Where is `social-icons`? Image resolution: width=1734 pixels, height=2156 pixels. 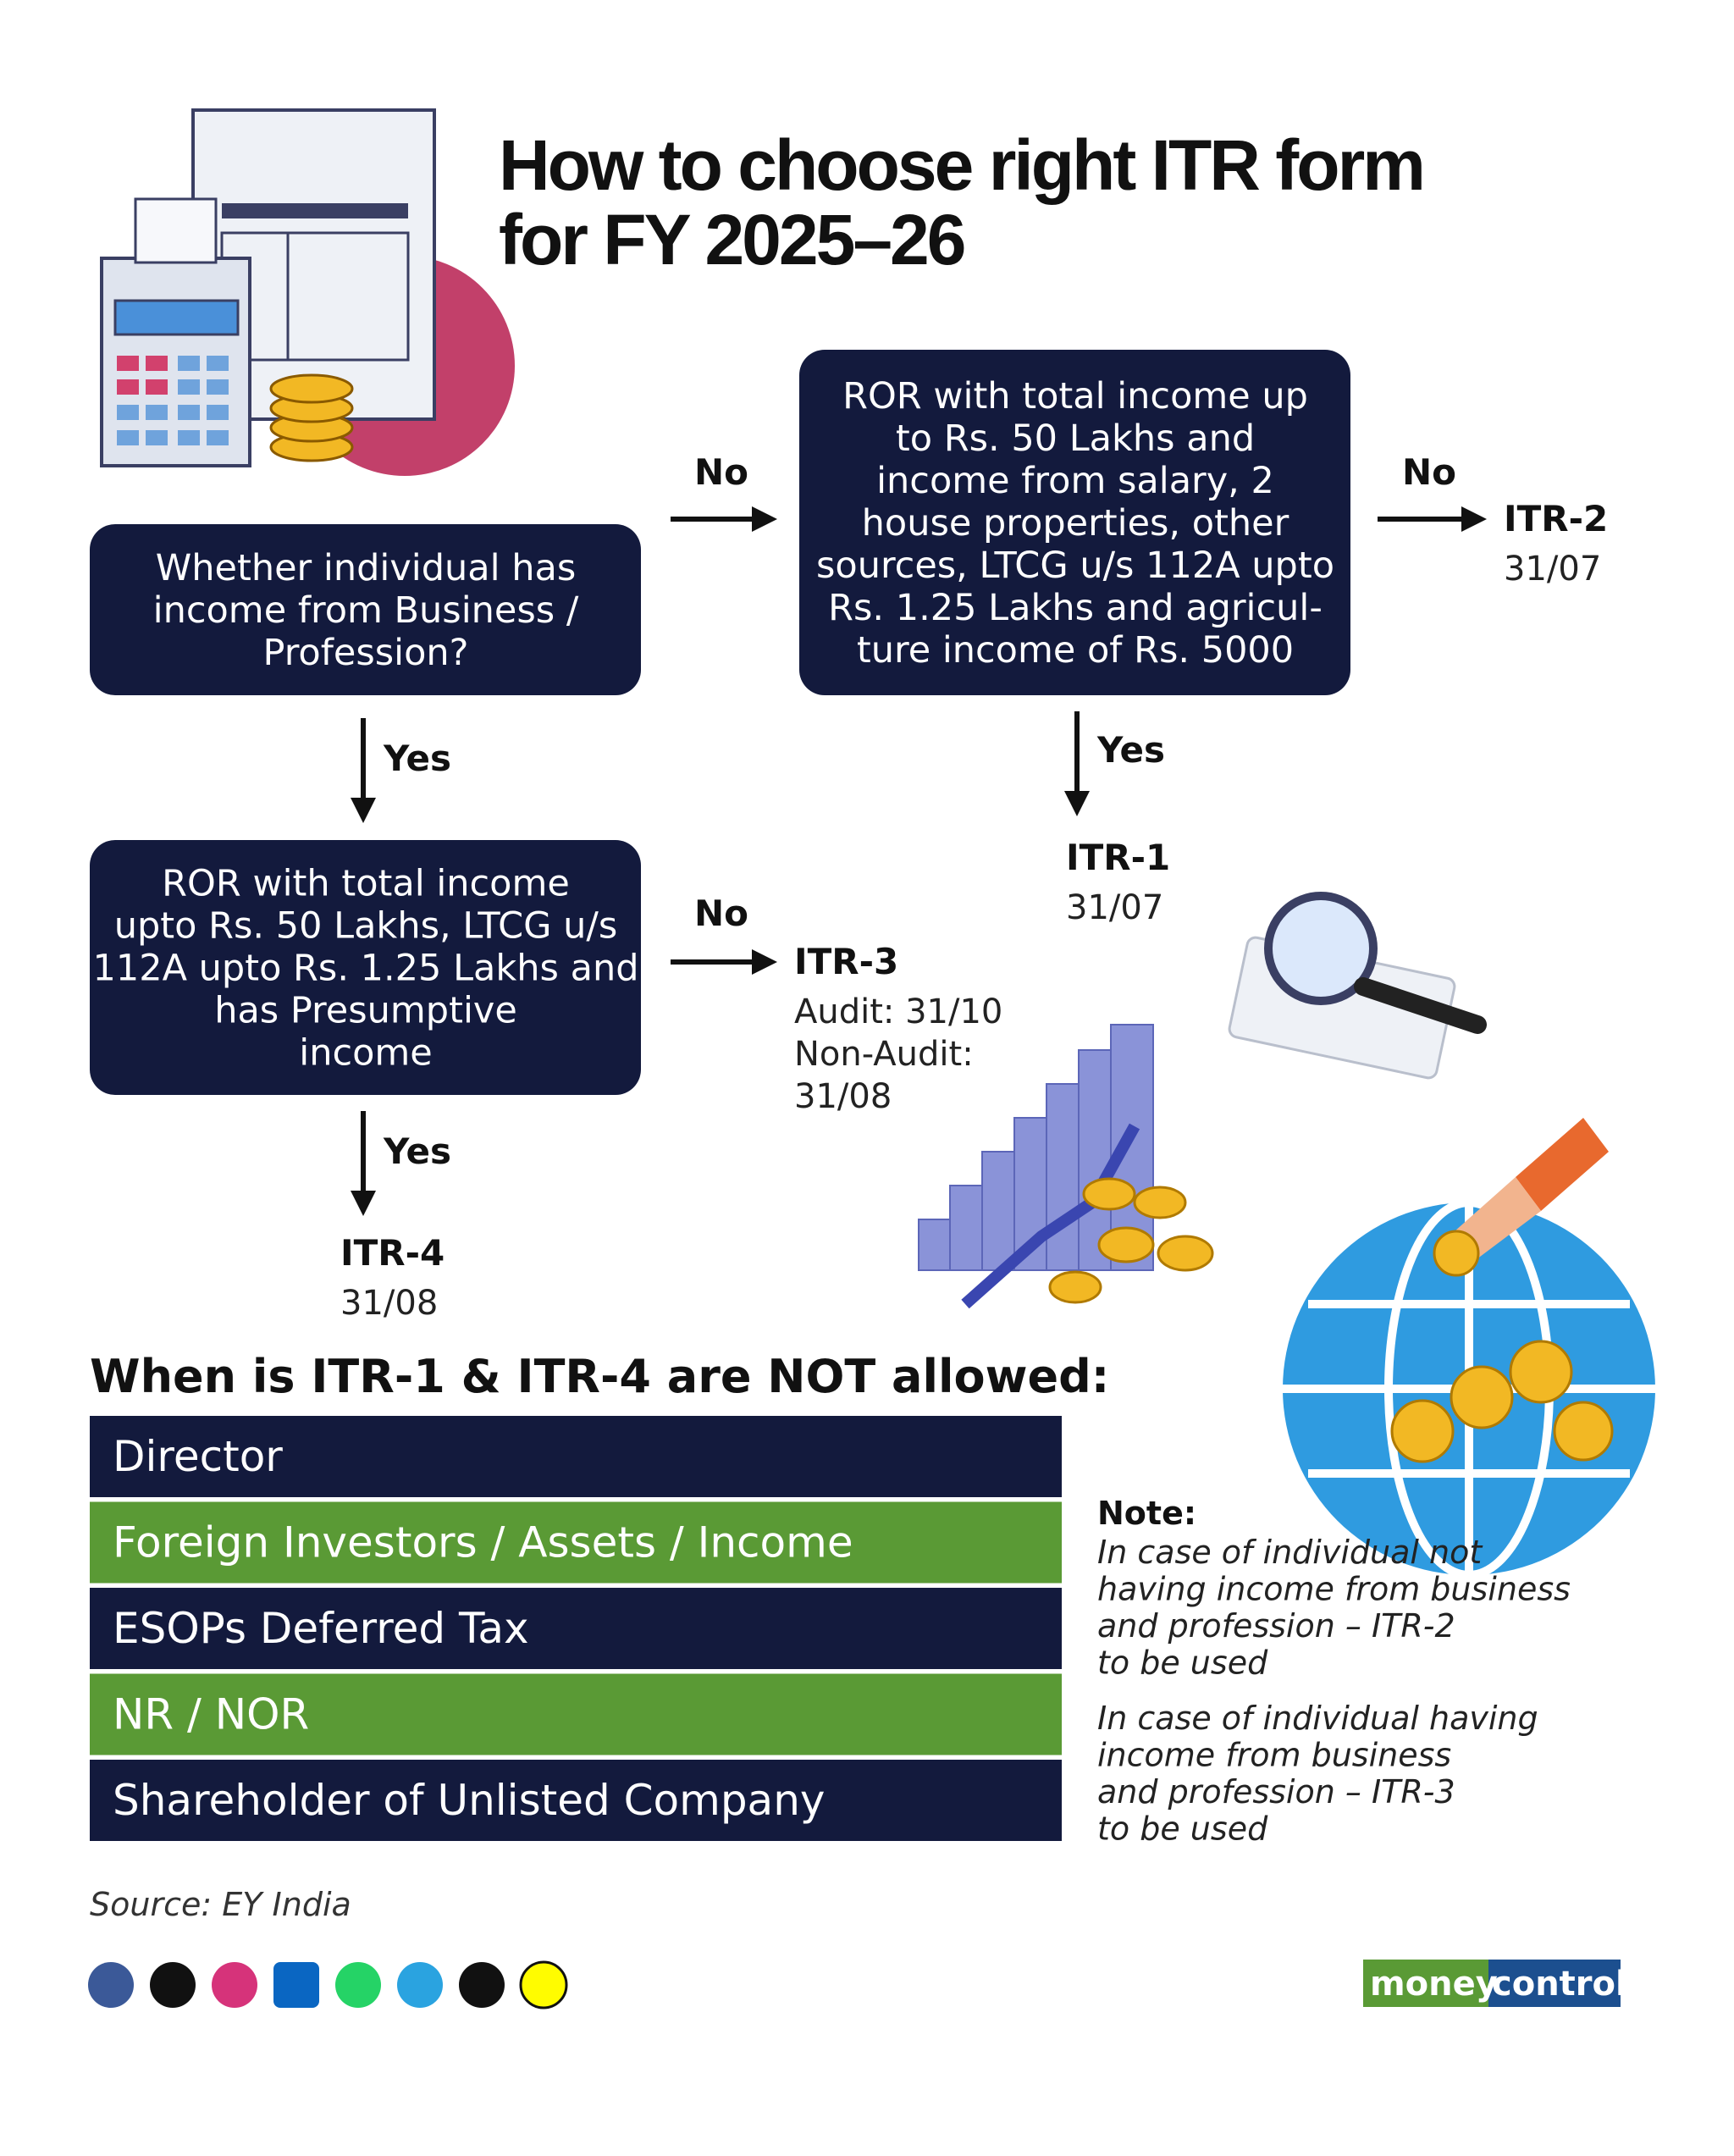
social-icons is located at coordinates (328, 1985).